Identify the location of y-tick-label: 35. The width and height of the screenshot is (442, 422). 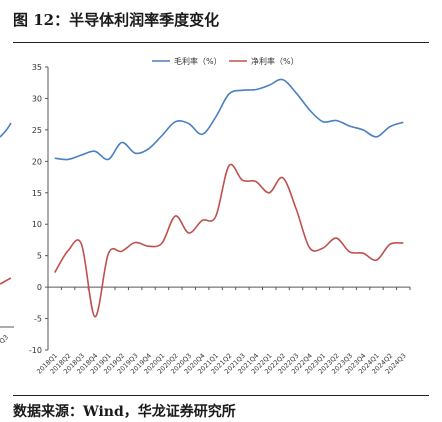
(37, 67).